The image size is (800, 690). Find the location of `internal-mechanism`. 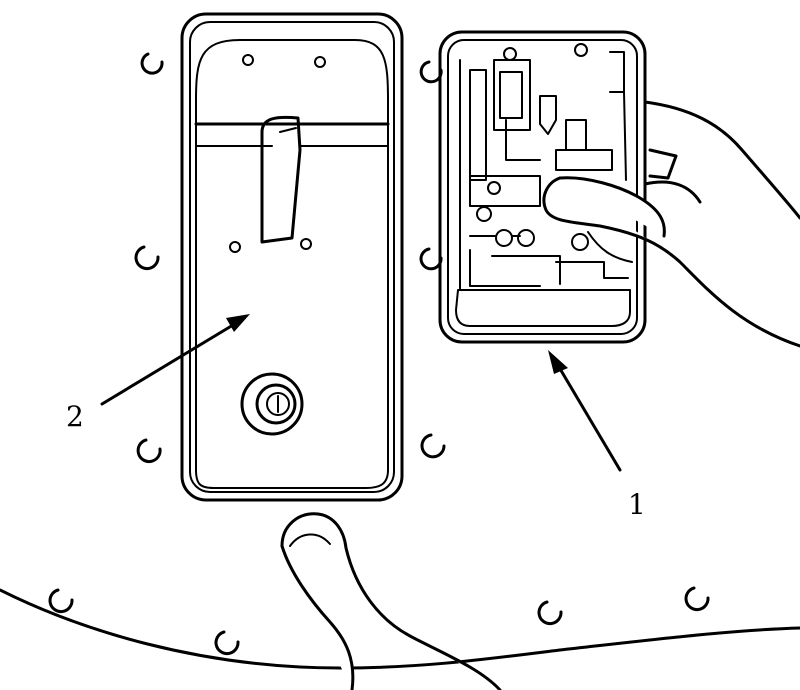

internal-mechanism is located at coordinates (544, 171).